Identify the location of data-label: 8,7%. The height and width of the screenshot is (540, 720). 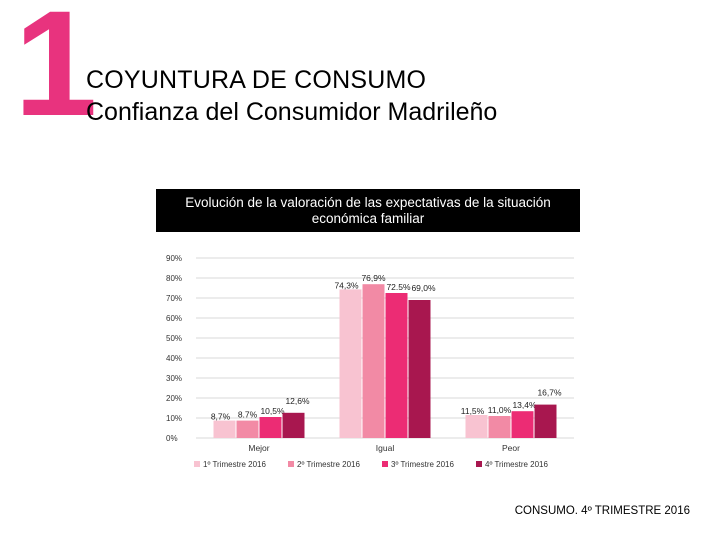
(221, 417).